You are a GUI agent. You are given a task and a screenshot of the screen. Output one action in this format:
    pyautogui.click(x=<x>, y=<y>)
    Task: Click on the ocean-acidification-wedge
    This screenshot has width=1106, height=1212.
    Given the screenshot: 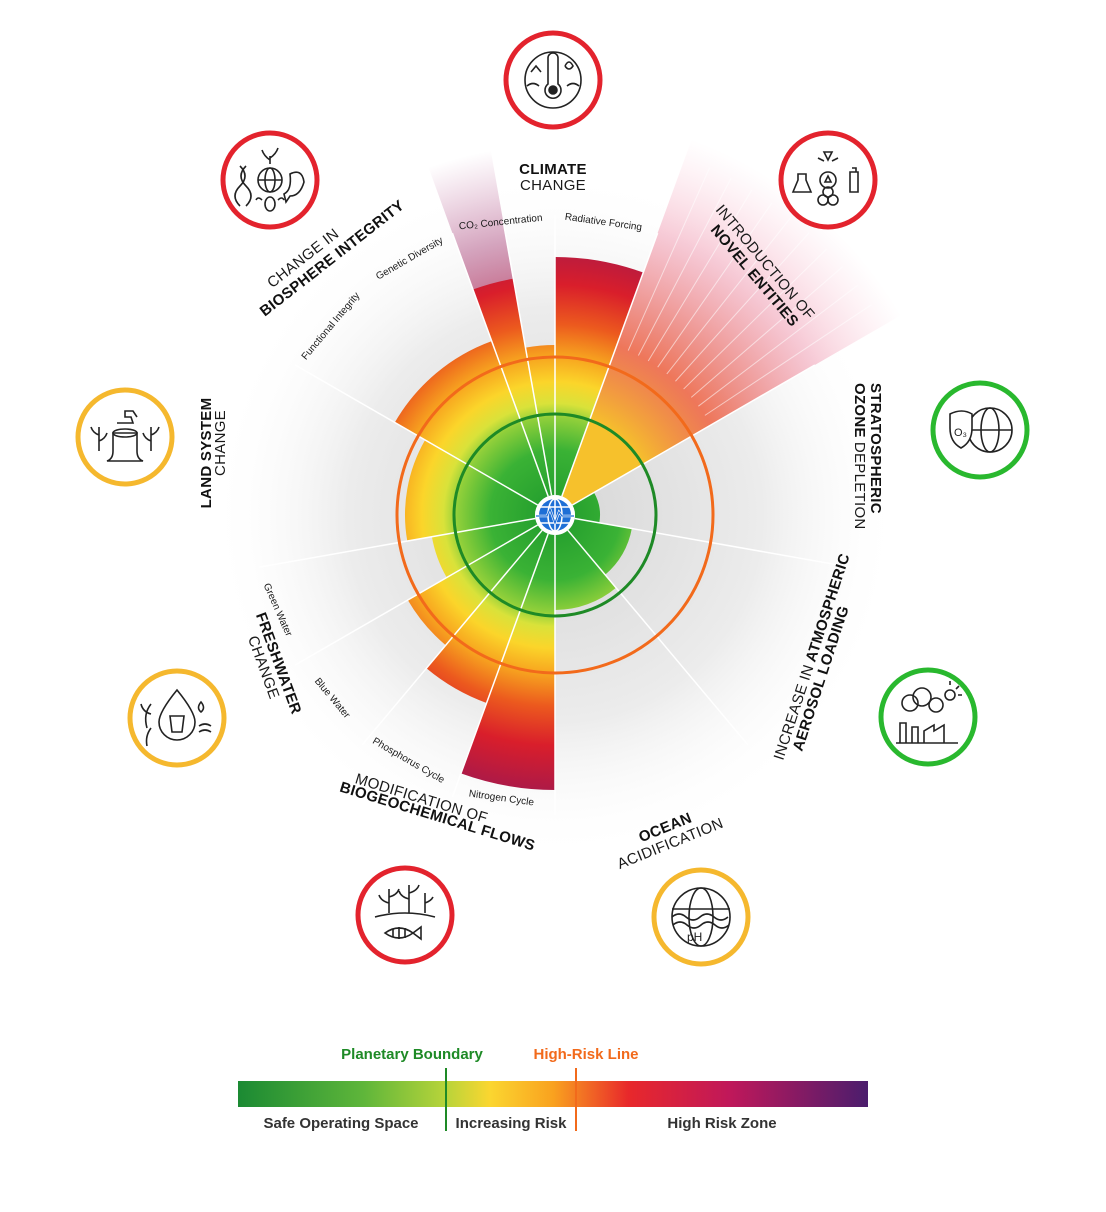 What is the action you would take?
    pyautogui.click(x=586, y=570)
    